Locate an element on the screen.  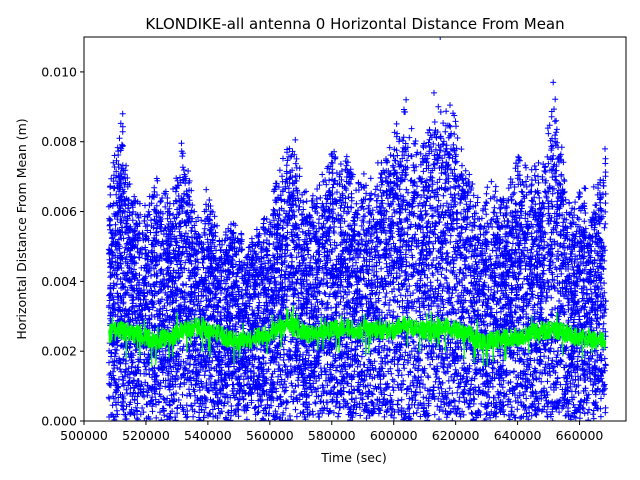
y-tick-label: 0.000 is located at coordinates (59, 421).